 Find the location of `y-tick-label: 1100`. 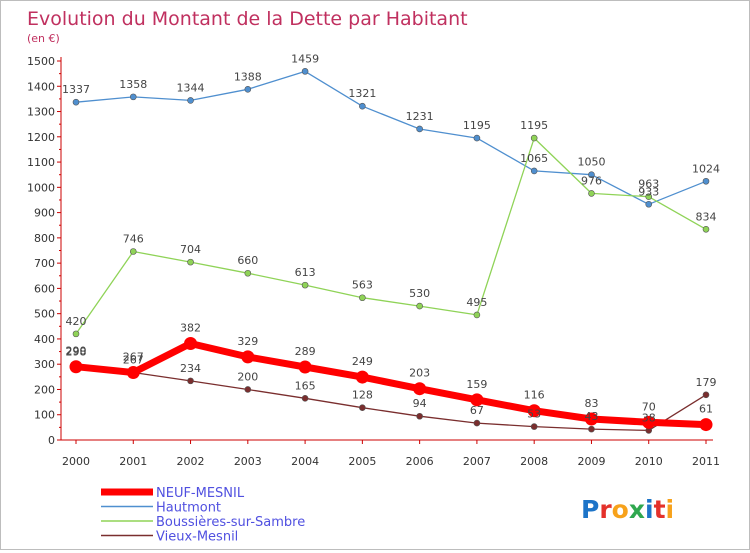

y-tick-label: 1100 is located at coordinates (41, 162).